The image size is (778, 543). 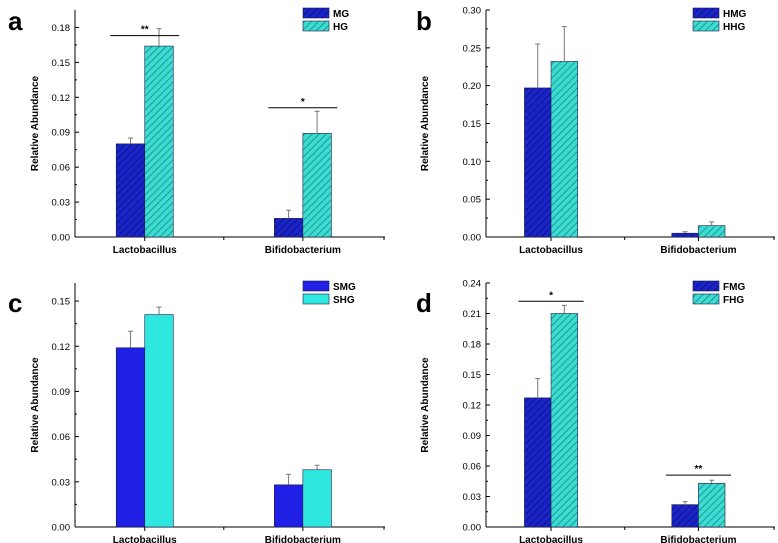 What do you see at coordinates (735, 14) in the screenshot?
I see `legend-label: HMG` at bounding box center [735, 14].